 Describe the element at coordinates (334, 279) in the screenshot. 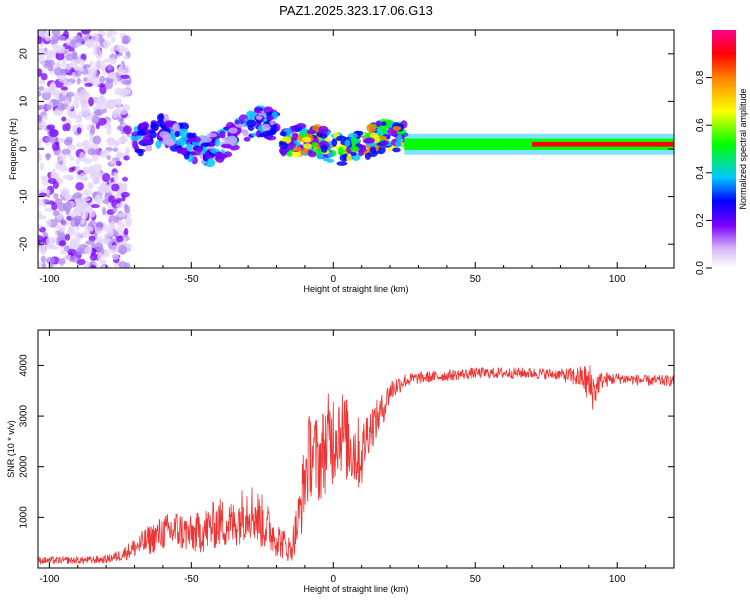

I see `x-tick-label: 0` at that location.